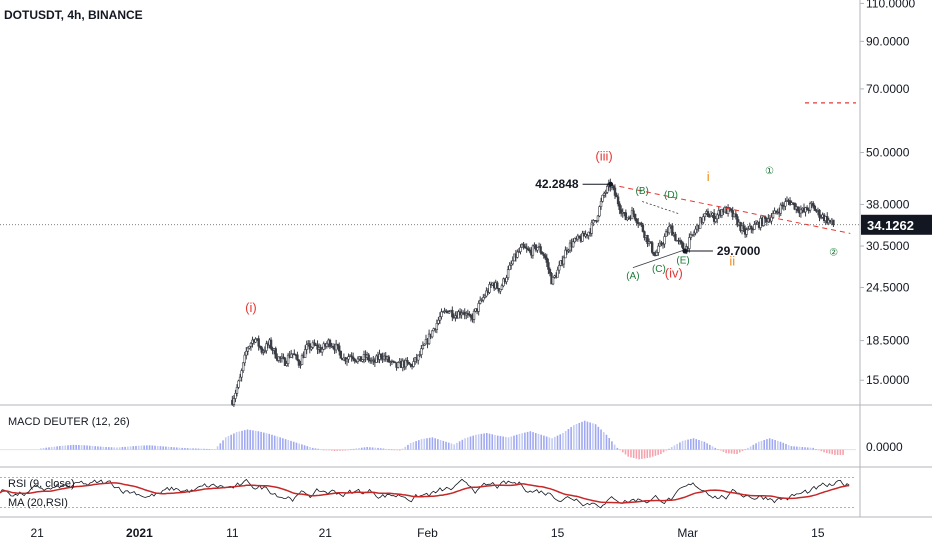 The image size is (932, 550). What do you see at coordinates (888, 41) in the screenshot?
I see `price-tick-label: 90.0000` at bounding box center [888, 41].